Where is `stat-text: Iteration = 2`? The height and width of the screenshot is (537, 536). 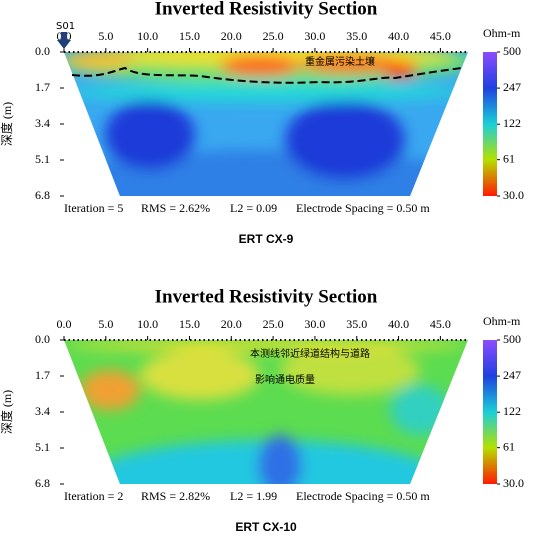
stat-text: Iteration = 2 is located at coordinates (93, 496).